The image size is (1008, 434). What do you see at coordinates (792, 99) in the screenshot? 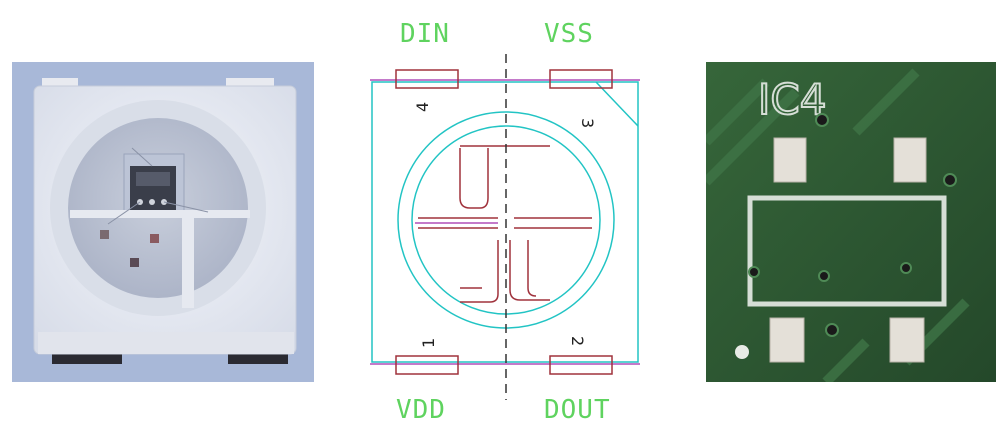
I see `silkscreen-label: IC4` at bounding box center [792, 99].